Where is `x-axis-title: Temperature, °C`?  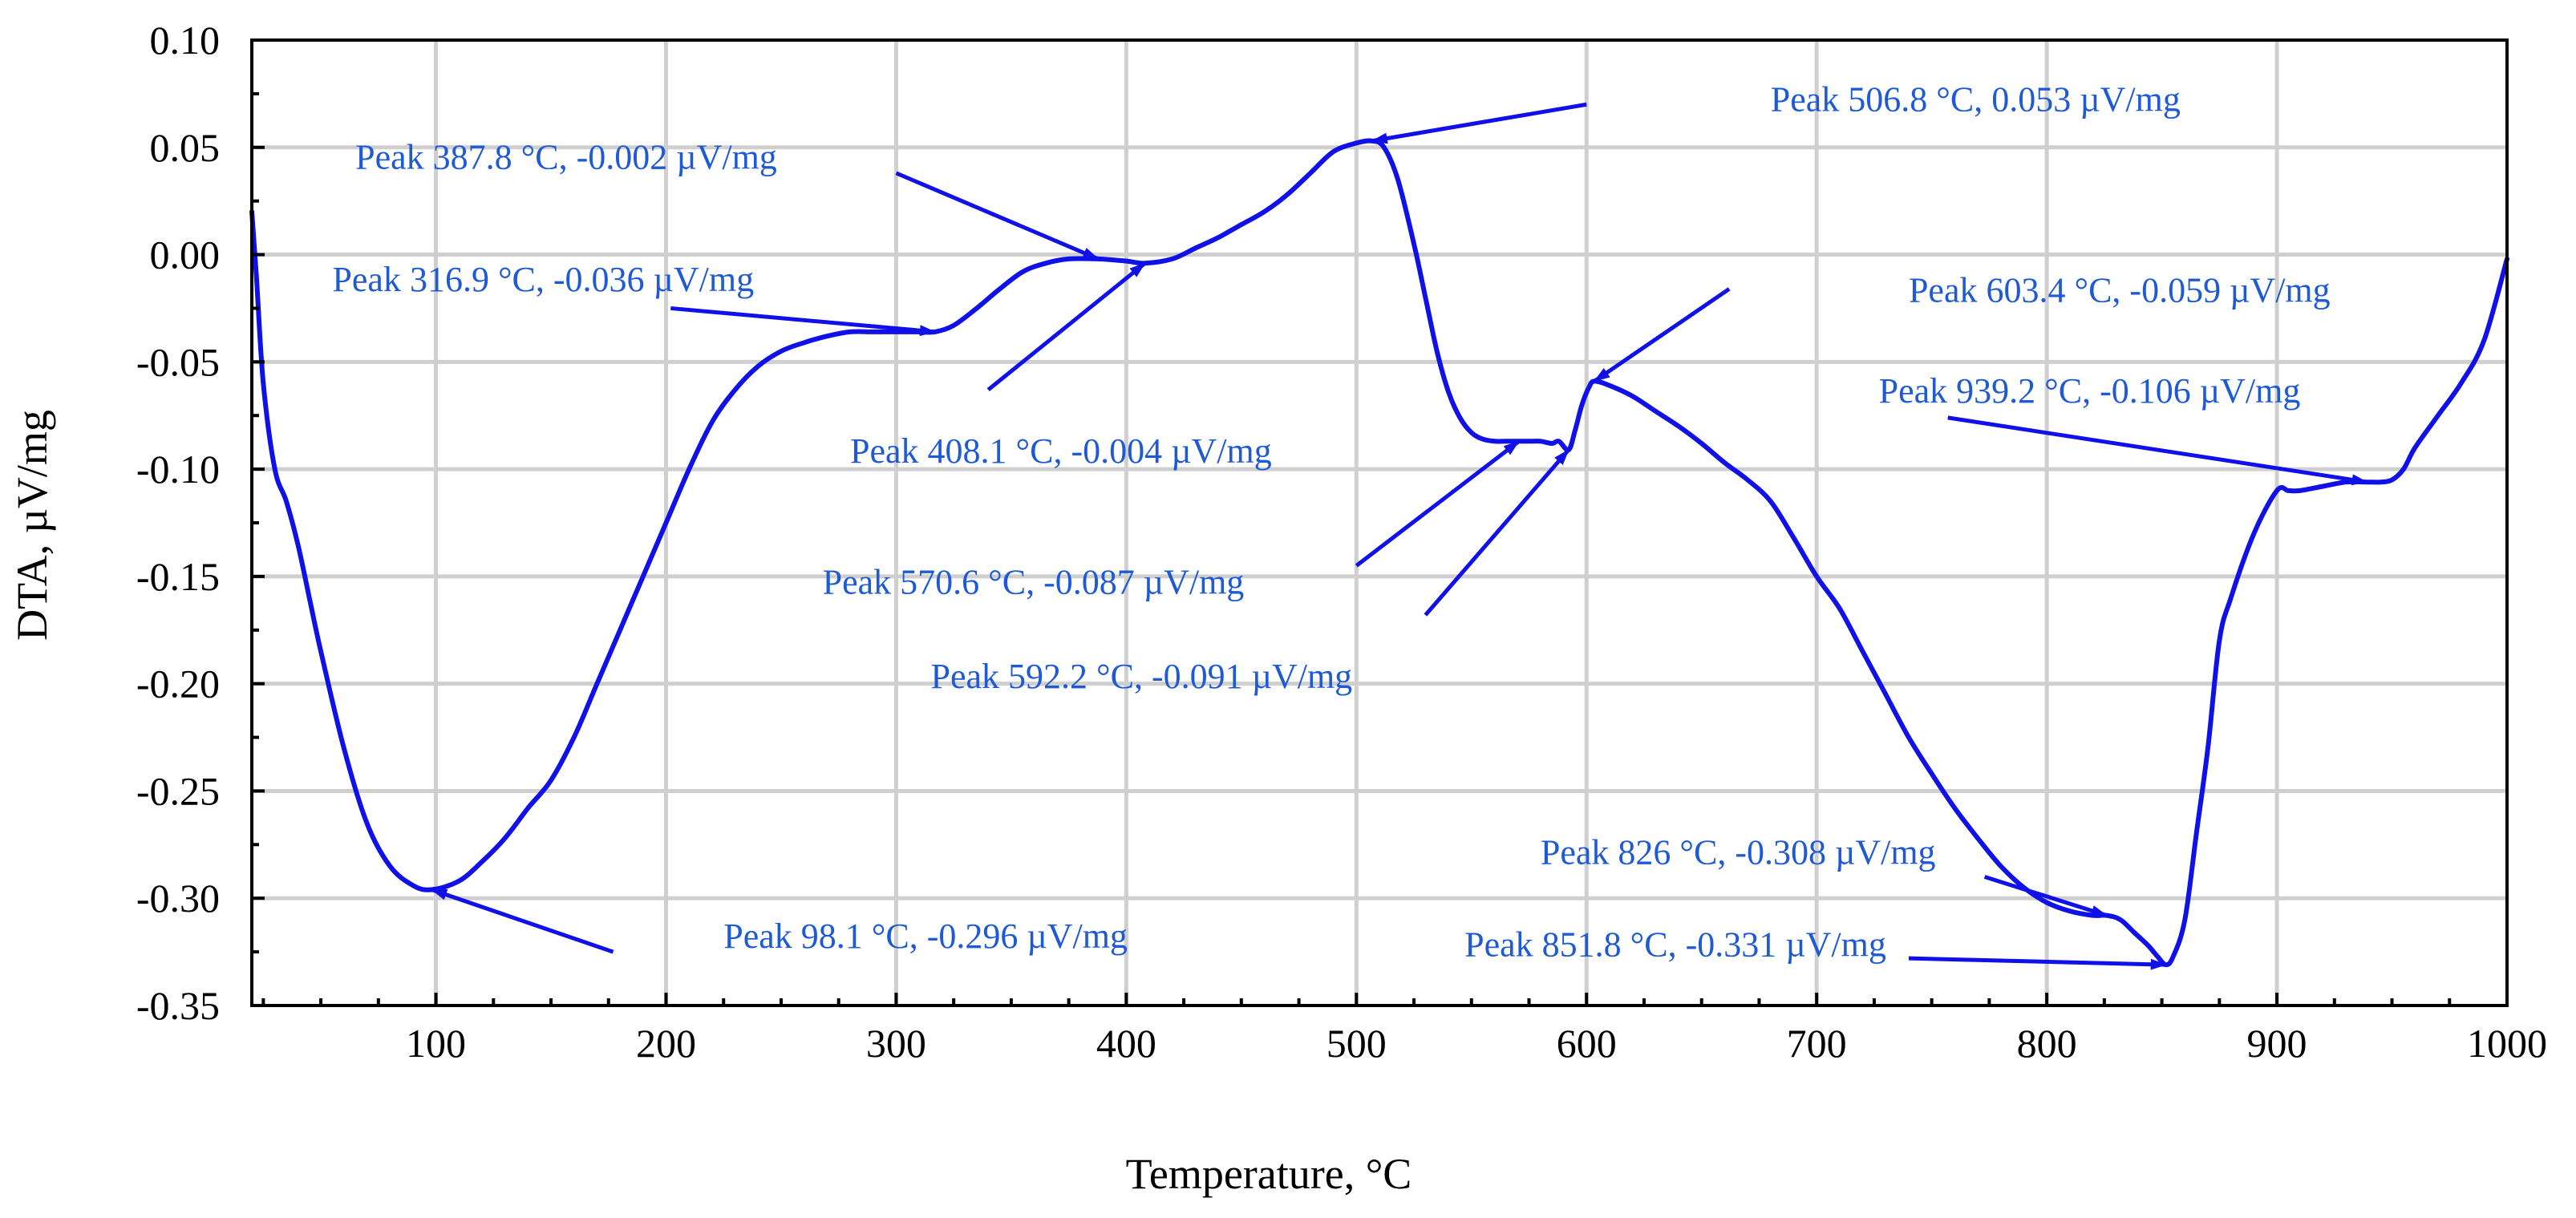 x-axis-title: Temperature, °C is located at coordinates (1269, 1174).